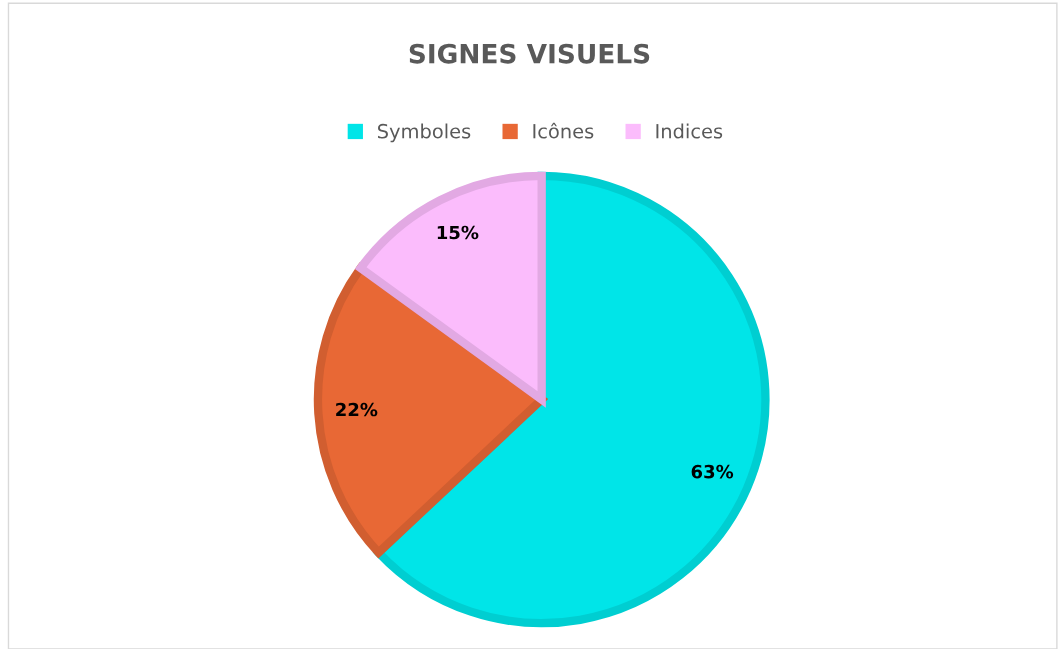 Image resolution: width=1059 pixels, height=649 pixels. I want to click on data-label: 22%, so click(357, 409).